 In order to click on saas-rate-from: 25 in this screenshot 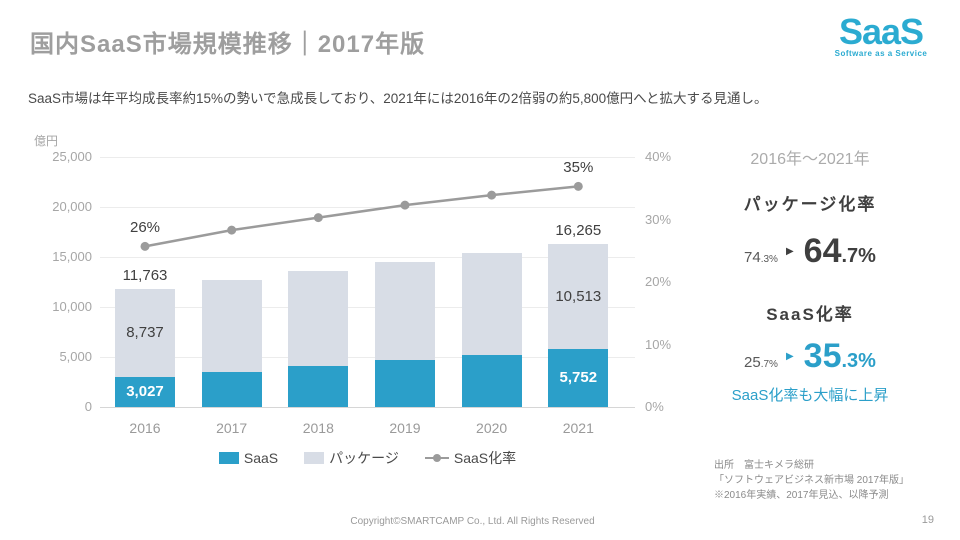, I will do `click(752, 362)`.